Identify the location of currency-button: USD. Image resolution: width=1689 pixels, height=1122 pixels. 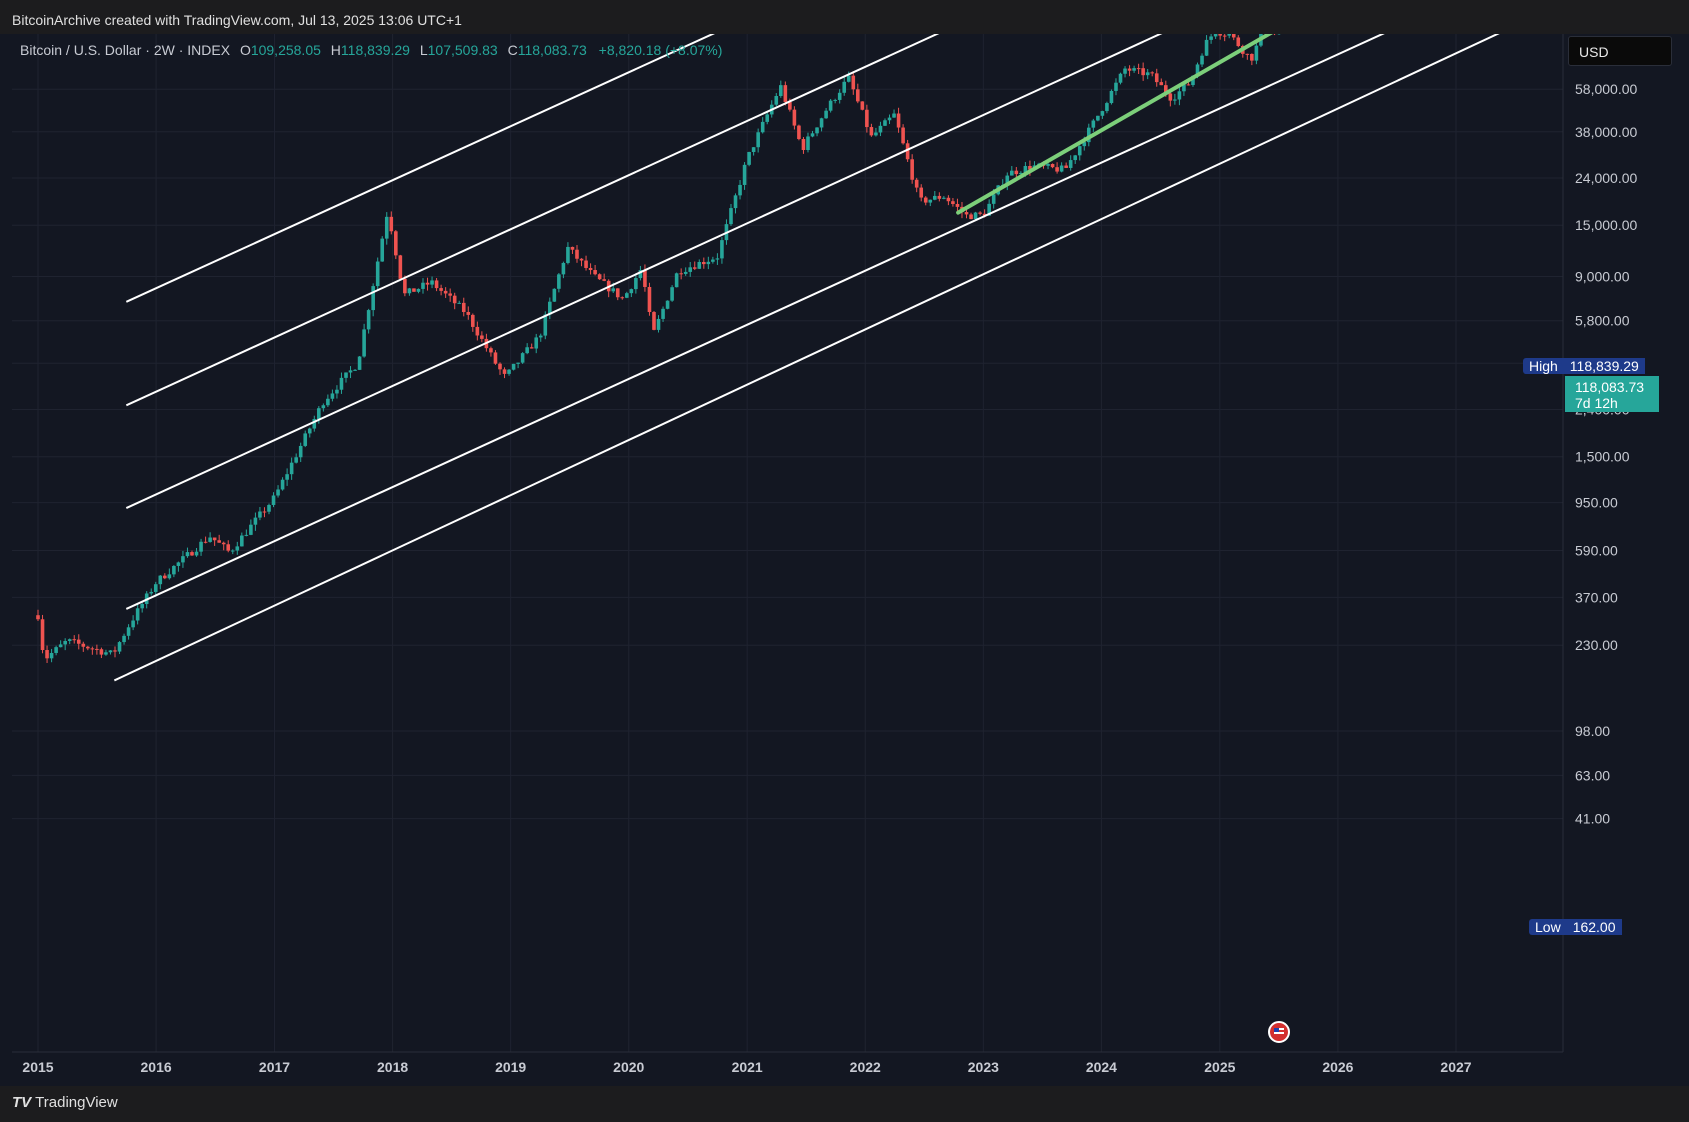
(1620, 51).